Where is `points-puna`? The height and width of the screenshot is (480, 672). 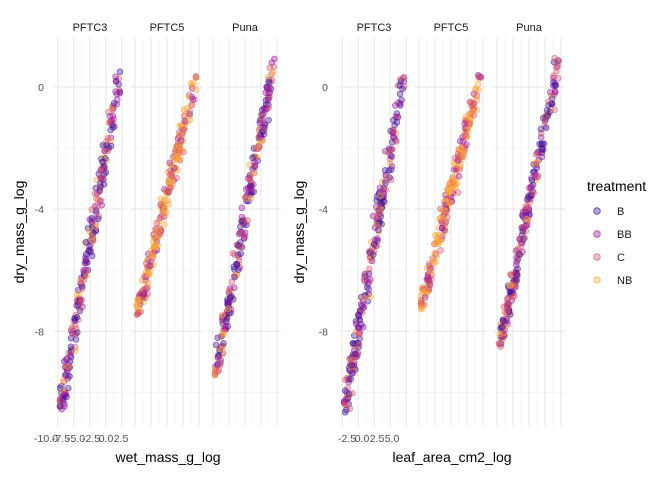
points-puna is located at coordinates (529, 202).